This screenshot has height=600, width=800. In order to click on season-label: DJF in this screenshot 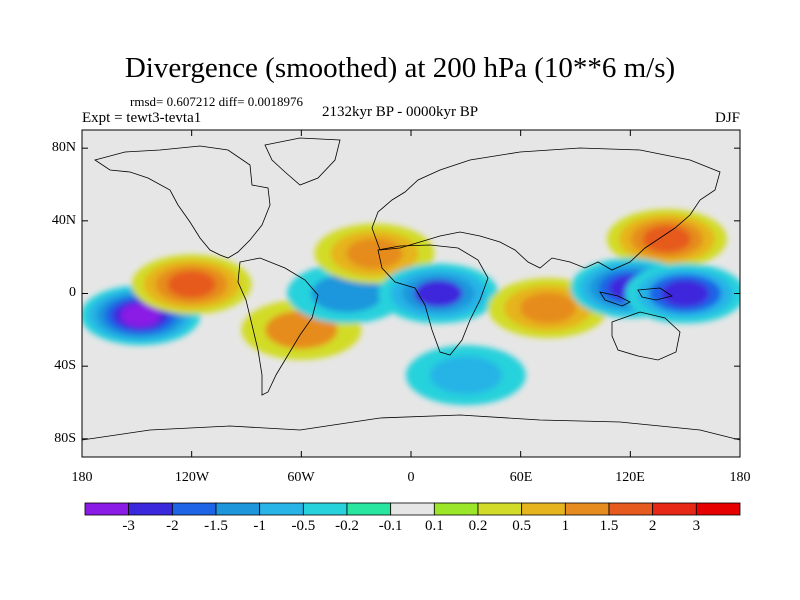, I will do `click(727, 118)`.